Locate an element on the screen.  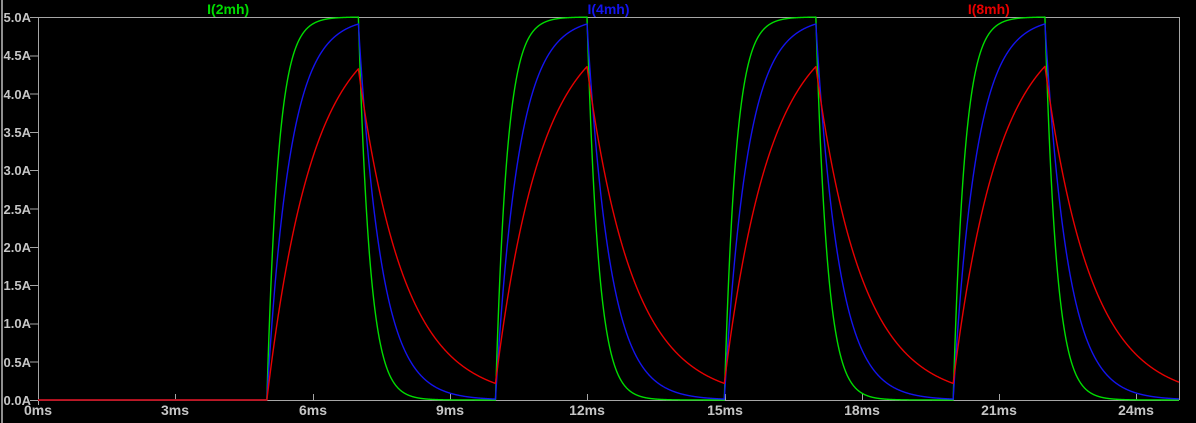
y-axis-tick-label: 2.0A is located at coordinates (17, 247).